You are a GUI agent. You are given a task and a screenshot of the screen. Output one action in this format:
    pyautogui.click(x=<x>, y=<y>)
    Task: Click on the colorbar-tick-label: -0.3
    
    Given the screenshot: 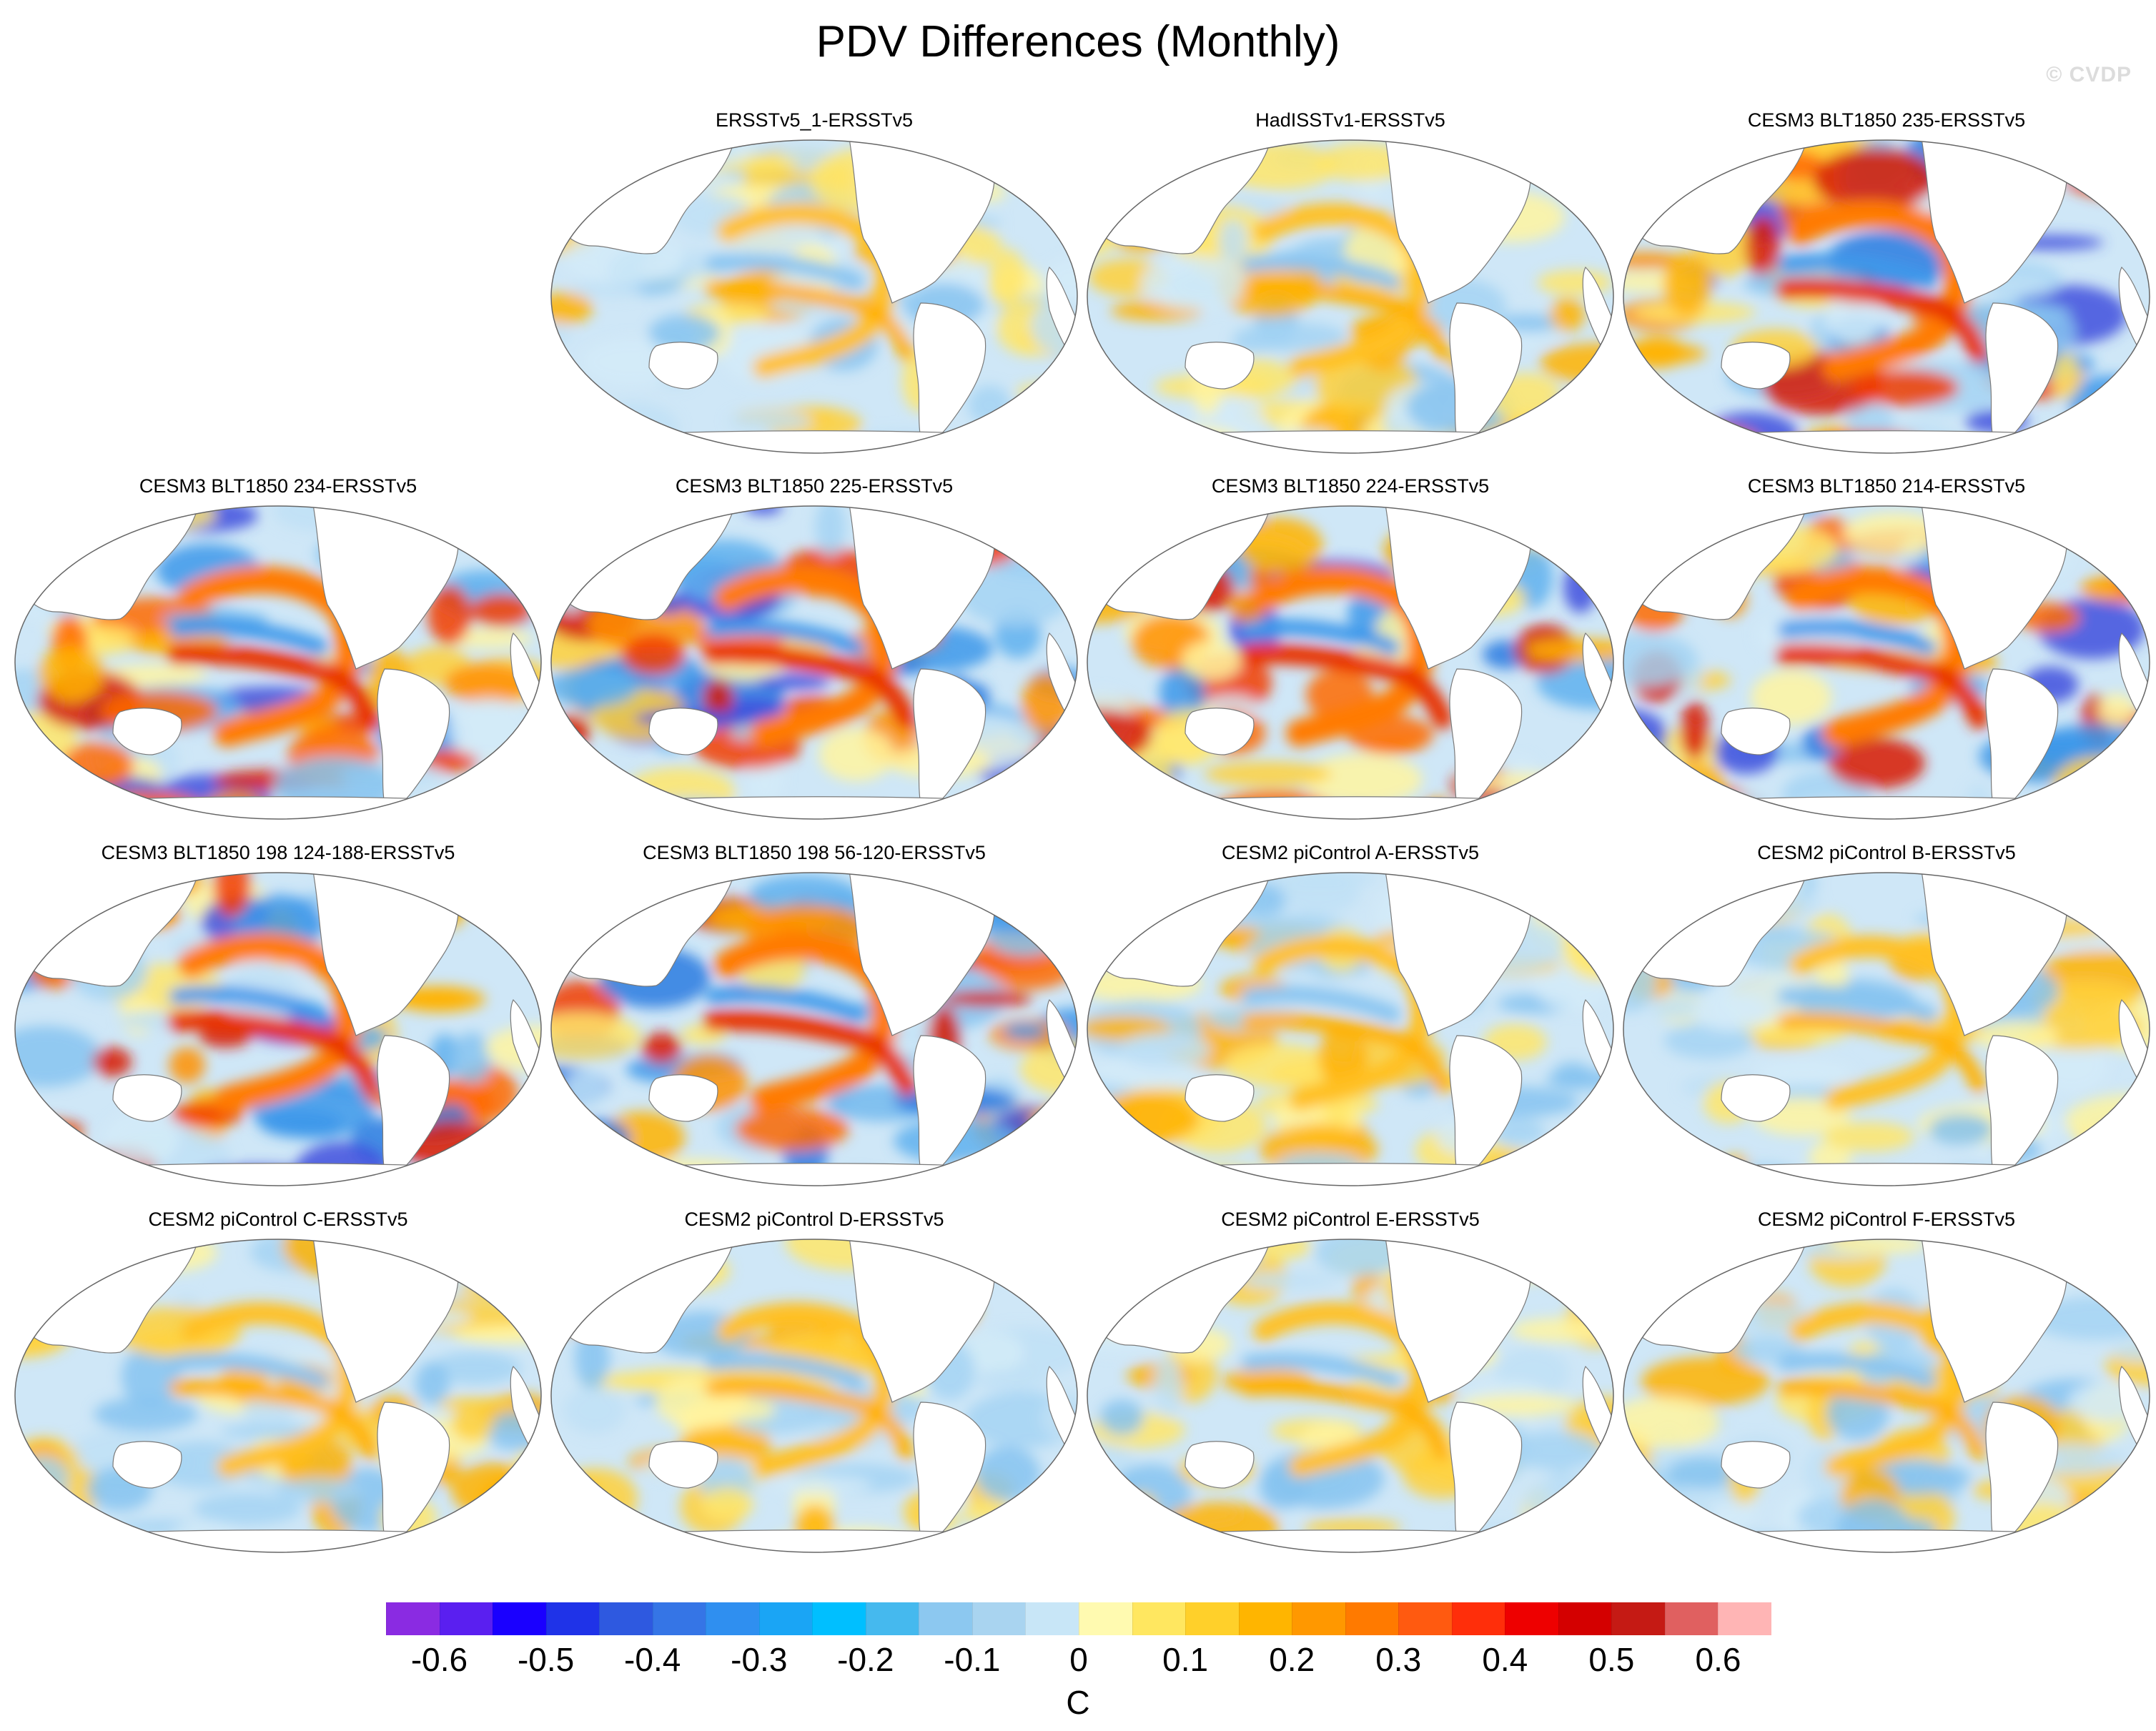 What is the action you would take?
    pyautogui.click(x=759, y=1659)
    